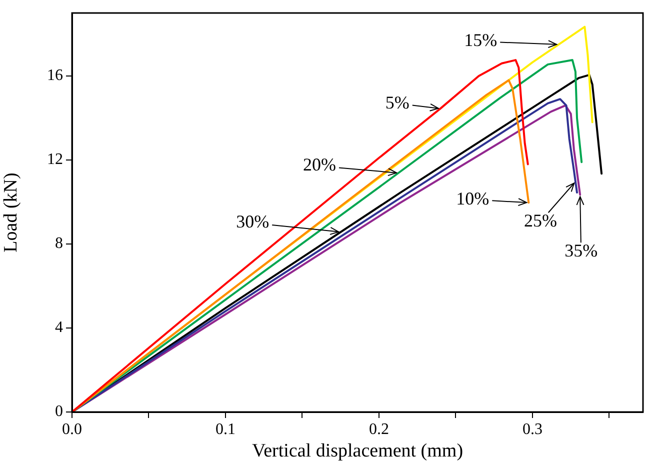 This screenshot has height=463, width=645. Describe the element at coordinates (59, 411) in the screenshot. I see `y-tick-label: 0` at that location.